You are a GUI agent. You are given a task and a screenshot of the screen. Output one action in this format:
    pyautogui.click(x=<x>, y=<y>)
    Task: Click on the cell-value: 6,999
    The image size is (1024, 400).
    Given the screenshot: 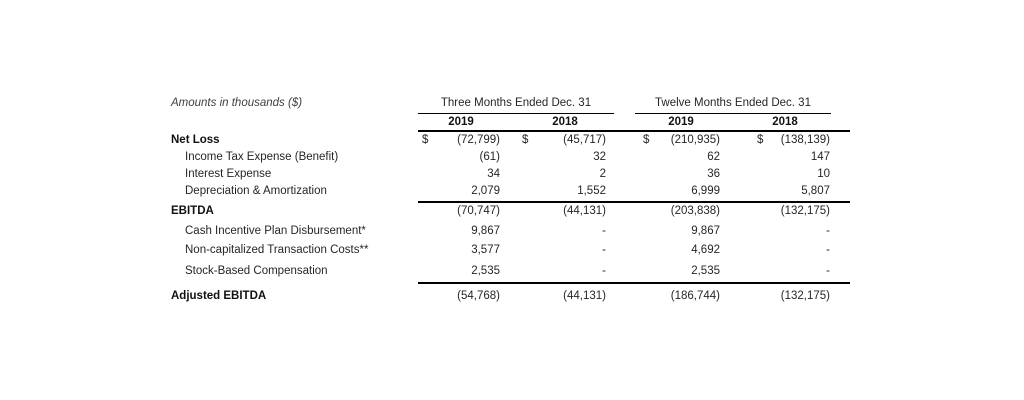 What is the action you would take?
    pyautogui.click(x=705, y=191)
    